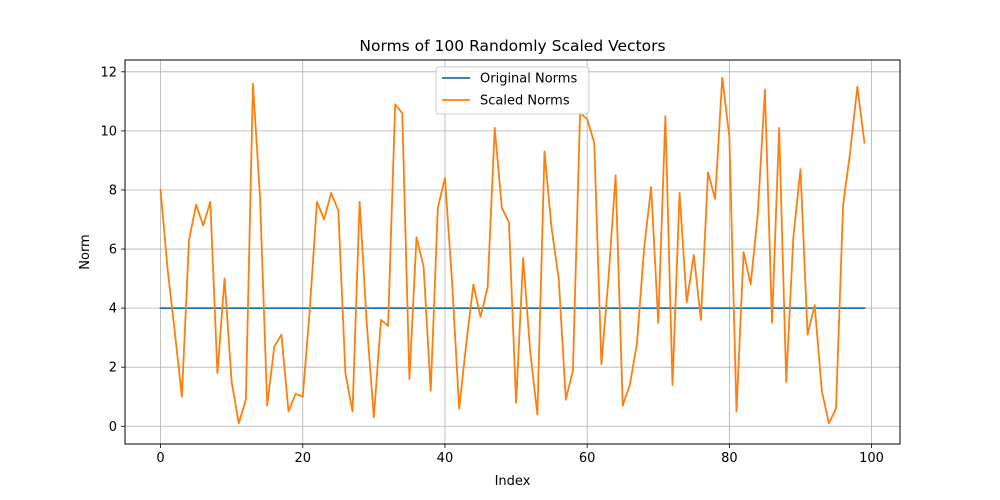 This screenshot has height=500, width=1000. Describe the element at coordinates (302, 458) in the screenshot. I see `x-tick-label: 20` at that location.